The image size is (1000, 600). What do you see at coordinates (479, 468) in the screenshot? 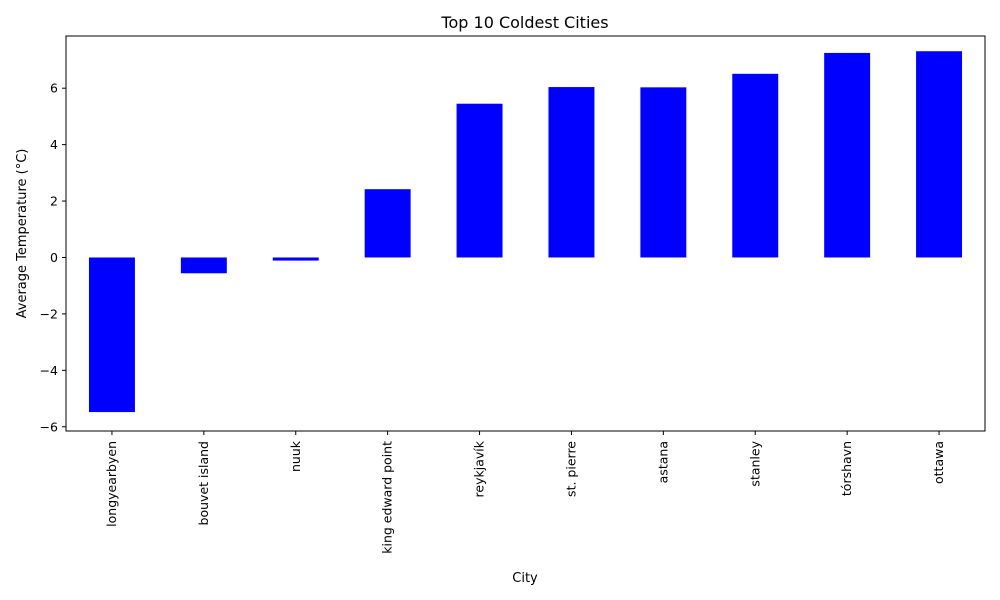
I see `x-tick-label: reykjavík` at bounding box center [479, 468].